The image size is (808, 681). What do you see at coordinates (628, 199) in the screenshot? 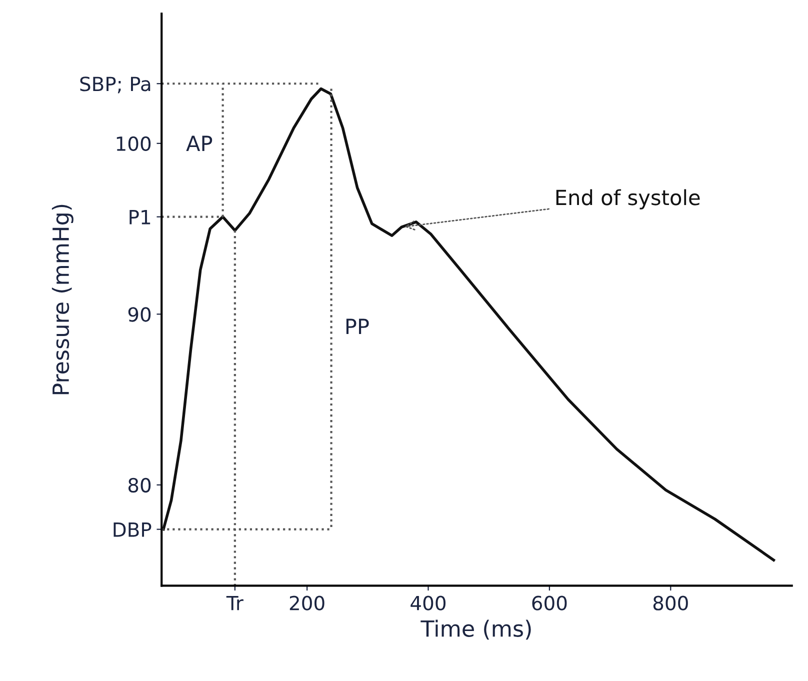
I see `annotation: End of systole` at bounding box center [628, 199].